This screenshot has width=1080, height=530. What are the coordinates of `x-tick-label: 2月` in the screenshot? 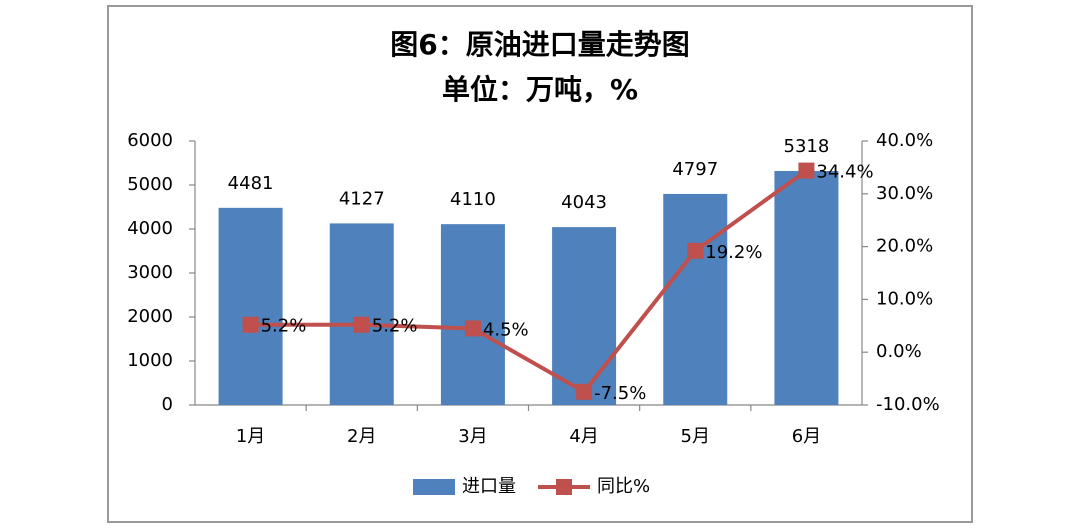 It's located at (361, 436).